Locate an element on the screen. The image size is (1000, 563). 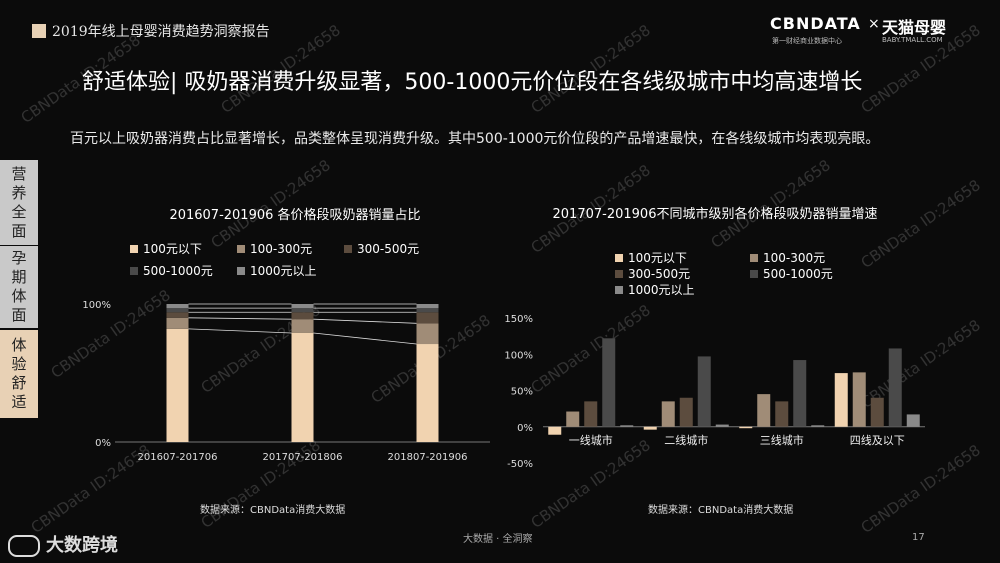
logo-left: CBNDATA is located at coordinates (815, 23).